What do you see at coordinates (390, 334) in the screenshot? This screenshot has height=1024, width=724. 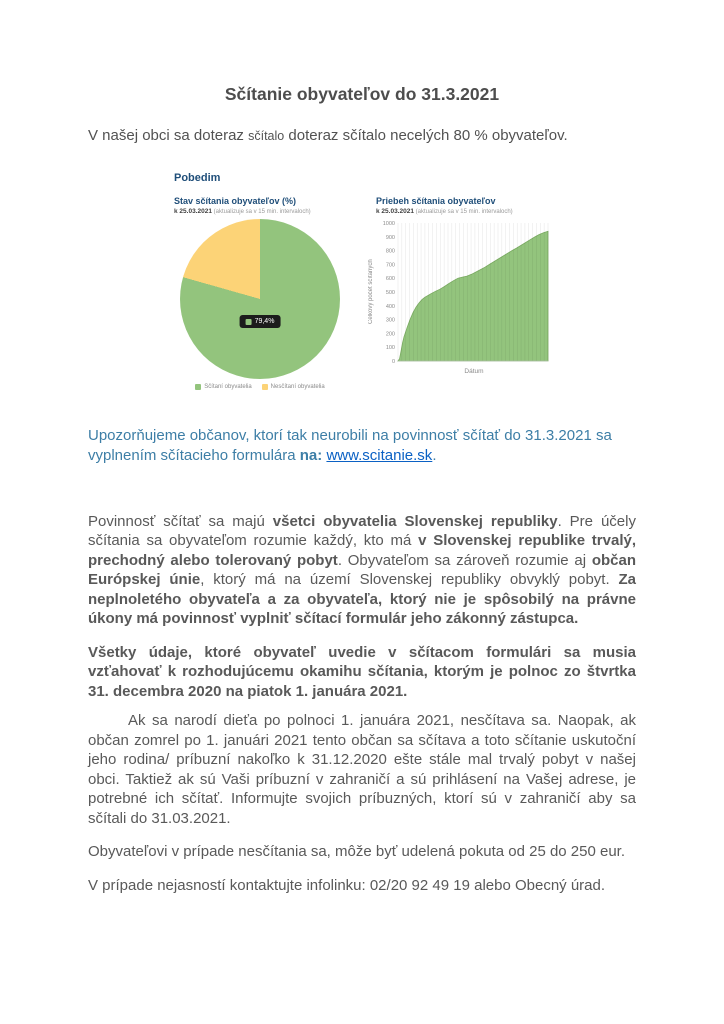 I see `svg-text: 200` at bounding box center [390, 334].